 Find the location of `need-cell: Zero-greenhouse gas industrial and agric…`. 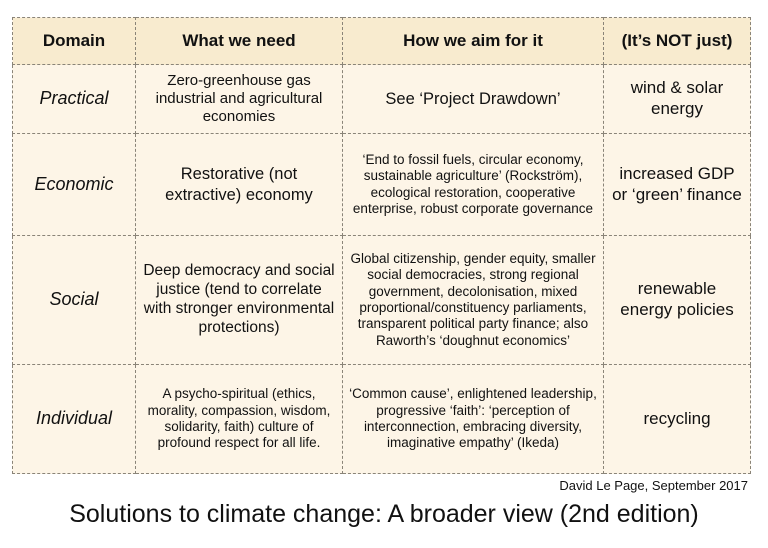

need-cell: Zero-greenhouse gas industrial and agric… is located at coordinates (239, 99).